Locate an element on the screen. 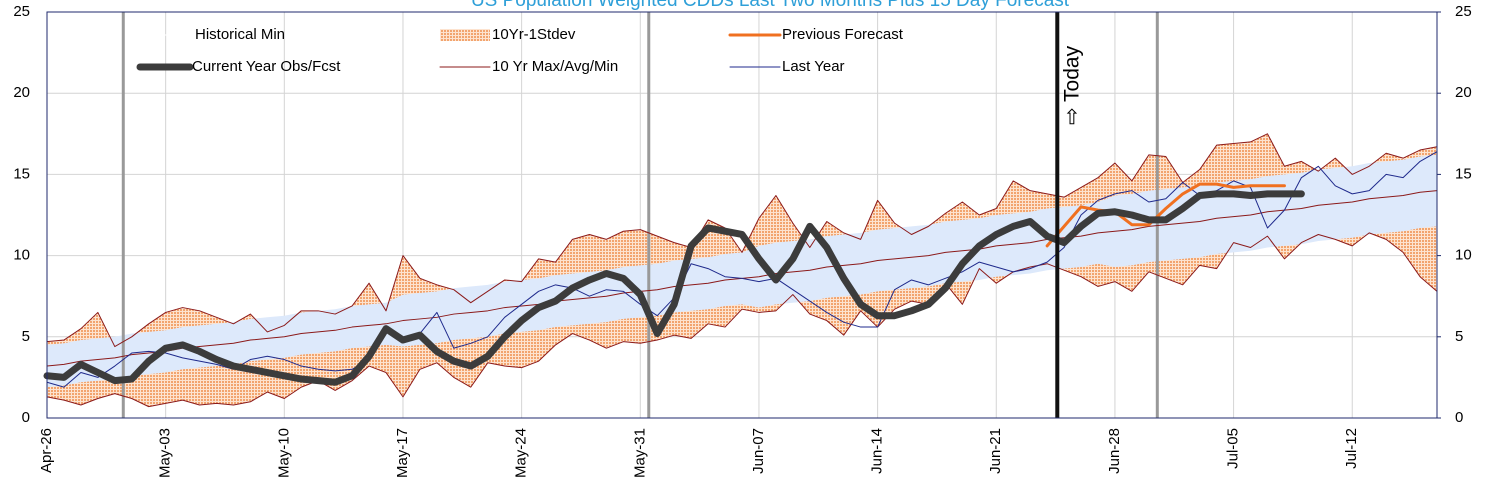  legend-label: 10 Yr Max/Avg/Min is located at coordinates (555, 66).